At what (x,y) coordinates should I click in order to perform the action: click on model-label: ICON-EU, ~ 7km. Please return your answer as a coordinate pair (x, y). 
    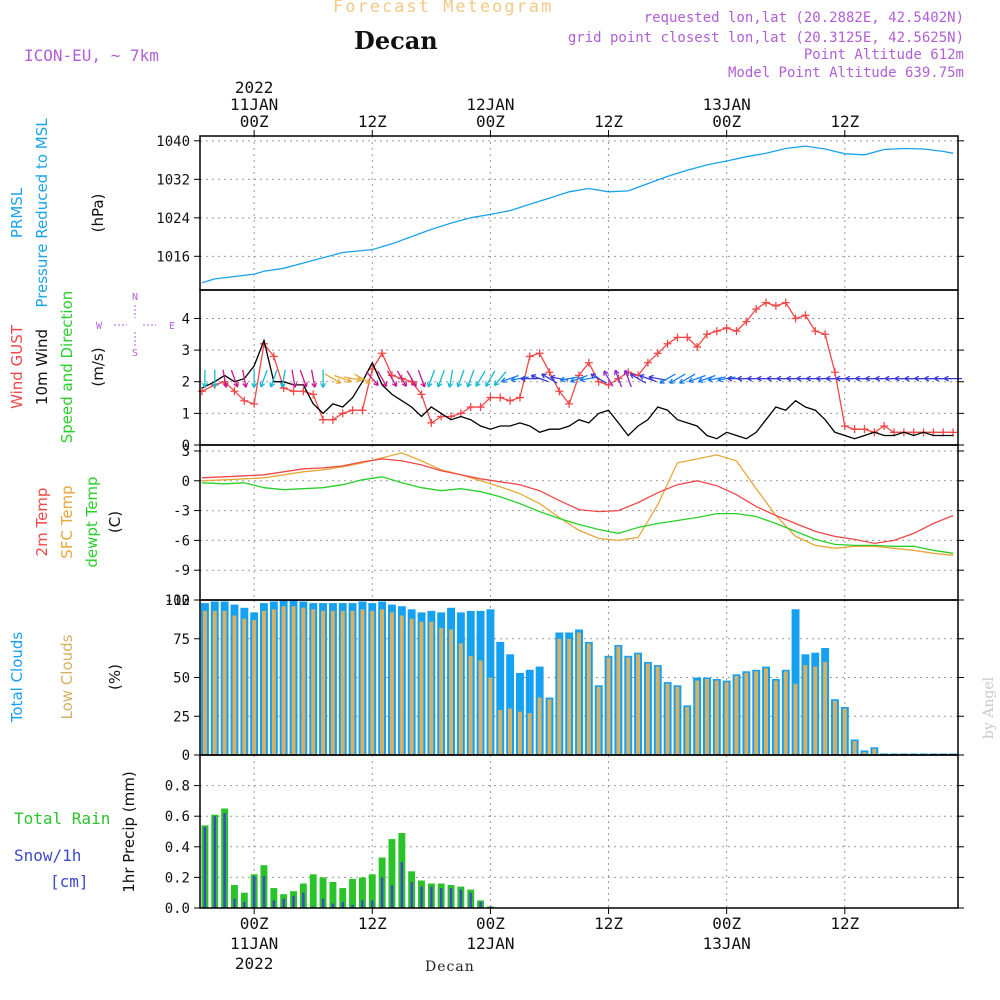
    Looking at the image, I should click on (91, 55).